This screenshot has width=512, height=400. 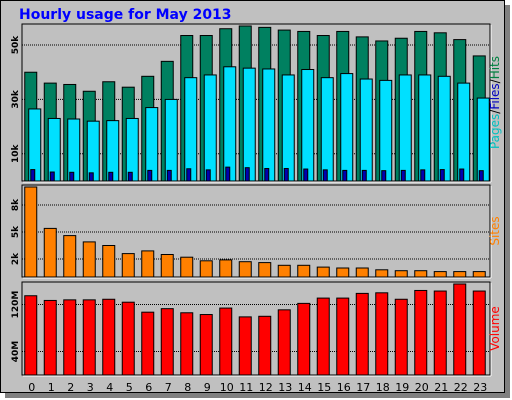 I want to click on y-tick-label: 5k, so click(x=16, y=231).